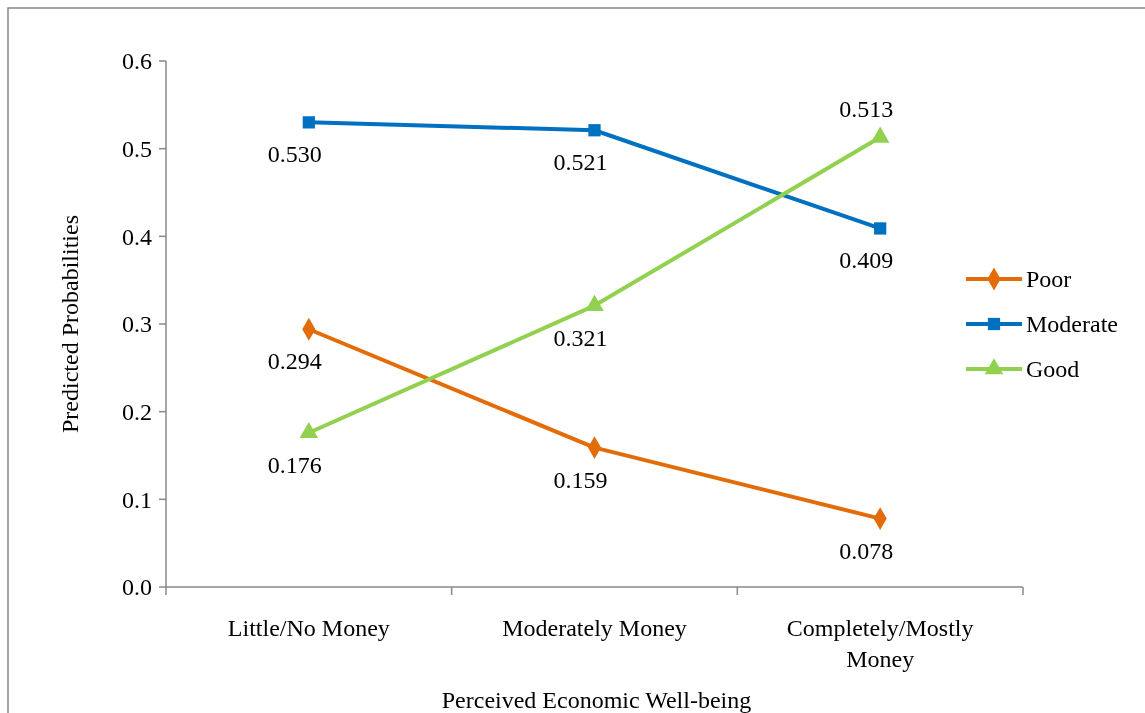  Describe the element at coordinates (294, 154) in the screenshot. I see `data-label: 0.530` at that location.